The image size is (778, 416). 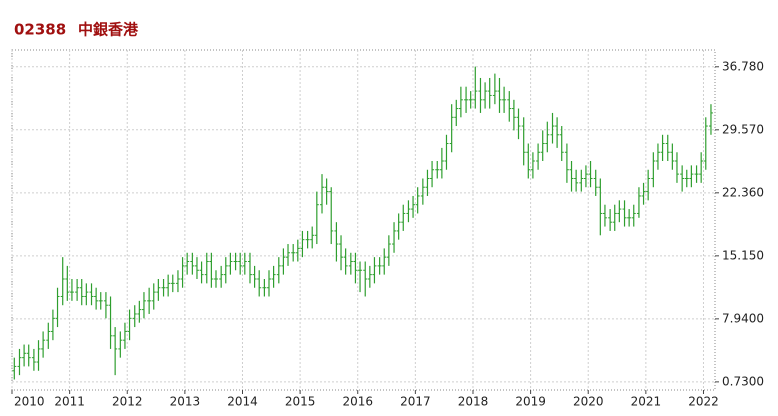 I want to click on x-tick-label: 2014, so click(x=242, y=402).